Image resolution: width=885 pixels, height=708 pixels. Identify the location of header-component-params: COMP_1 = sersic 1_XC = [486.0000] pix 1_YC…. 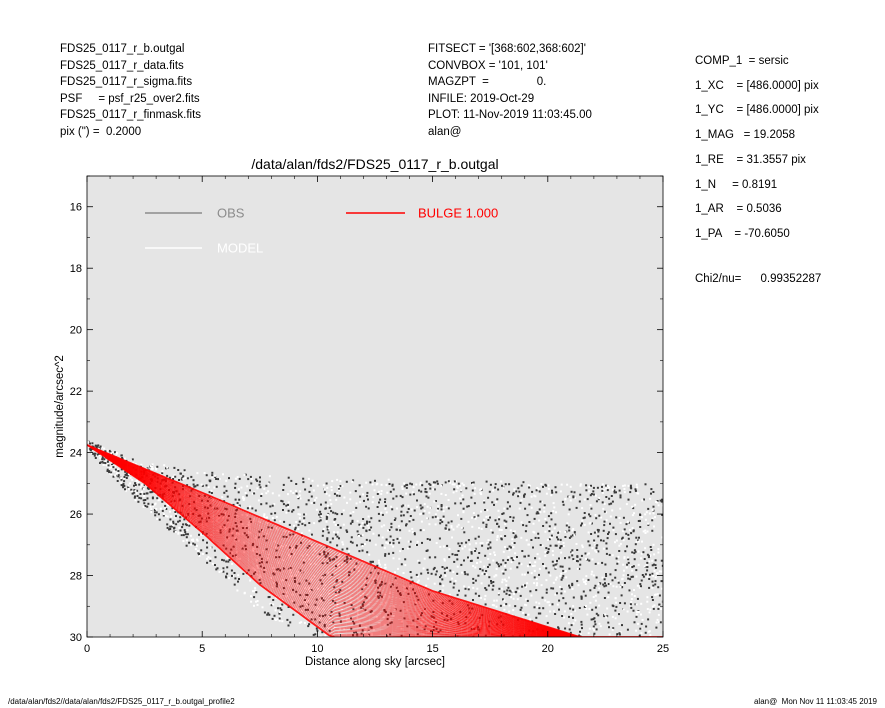
(757, 148).